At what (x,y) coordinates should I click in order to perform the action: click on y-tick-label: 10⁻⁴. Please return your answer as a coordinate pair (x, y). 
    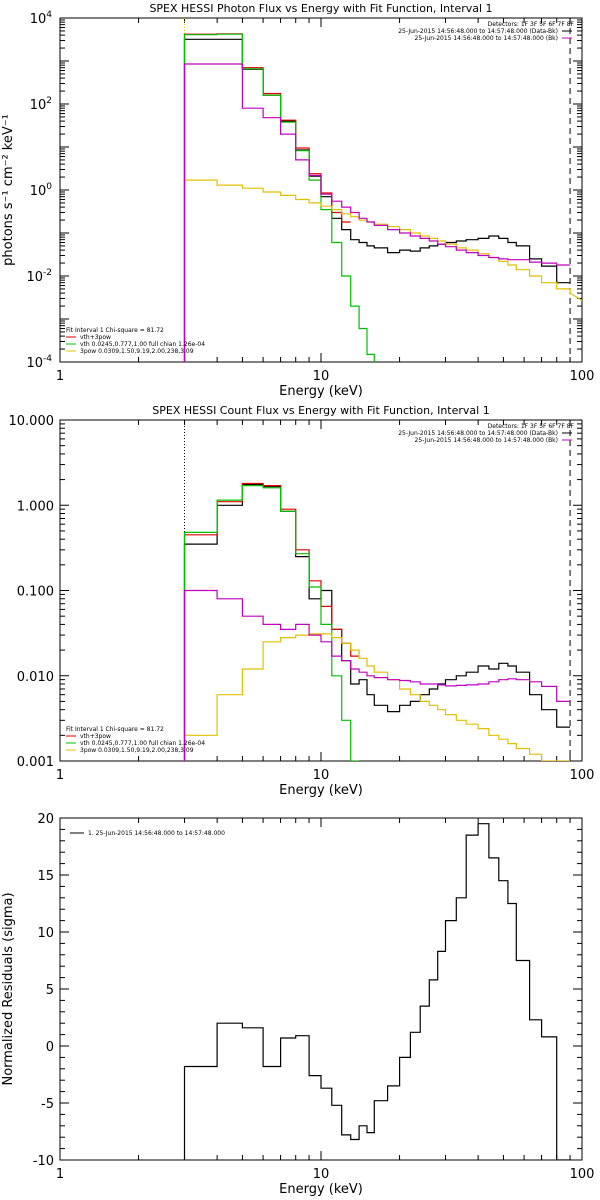
    Looking at the image, I should click on (39, 362).